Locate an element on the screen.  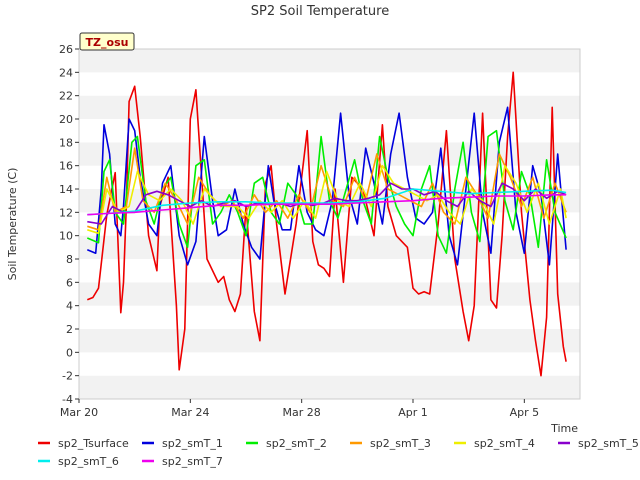
x-tick-label: Mar 24 is located at coordinates (190, 412).